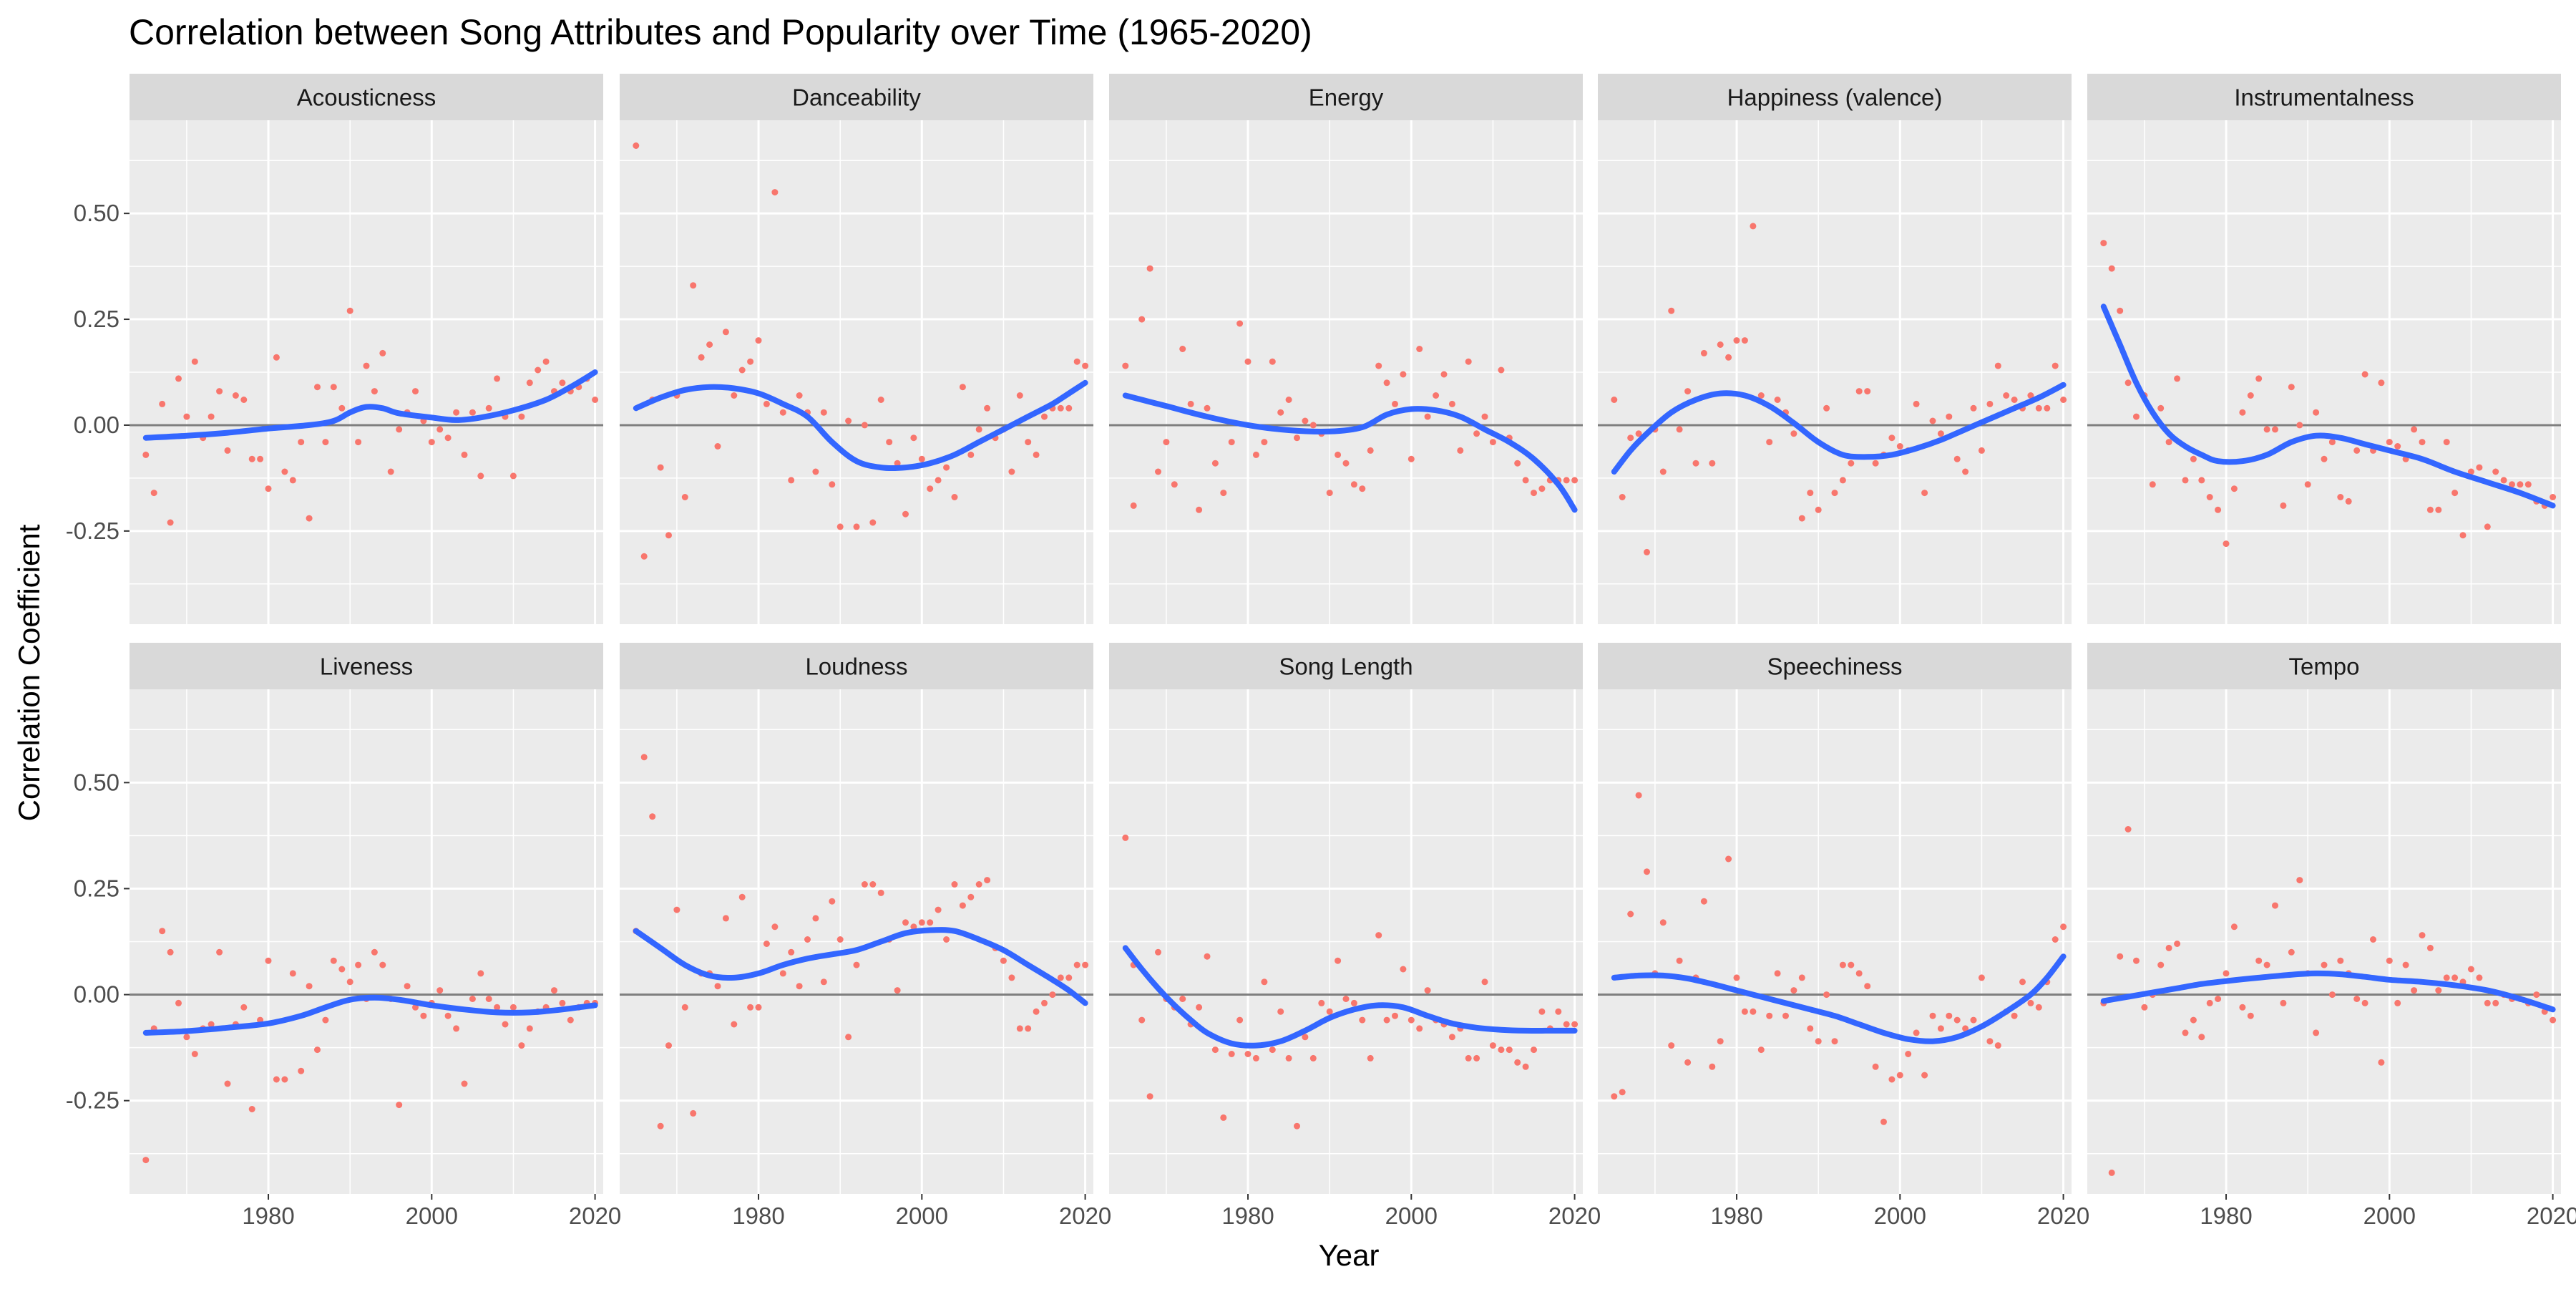 Image resolution: width=2576 pixels, height=1292 pixels. What do you see at coordinates (1574, 1216) in the screenshot?
I see `x-tick-label: 2020` at bounding box center [1574, 1216].